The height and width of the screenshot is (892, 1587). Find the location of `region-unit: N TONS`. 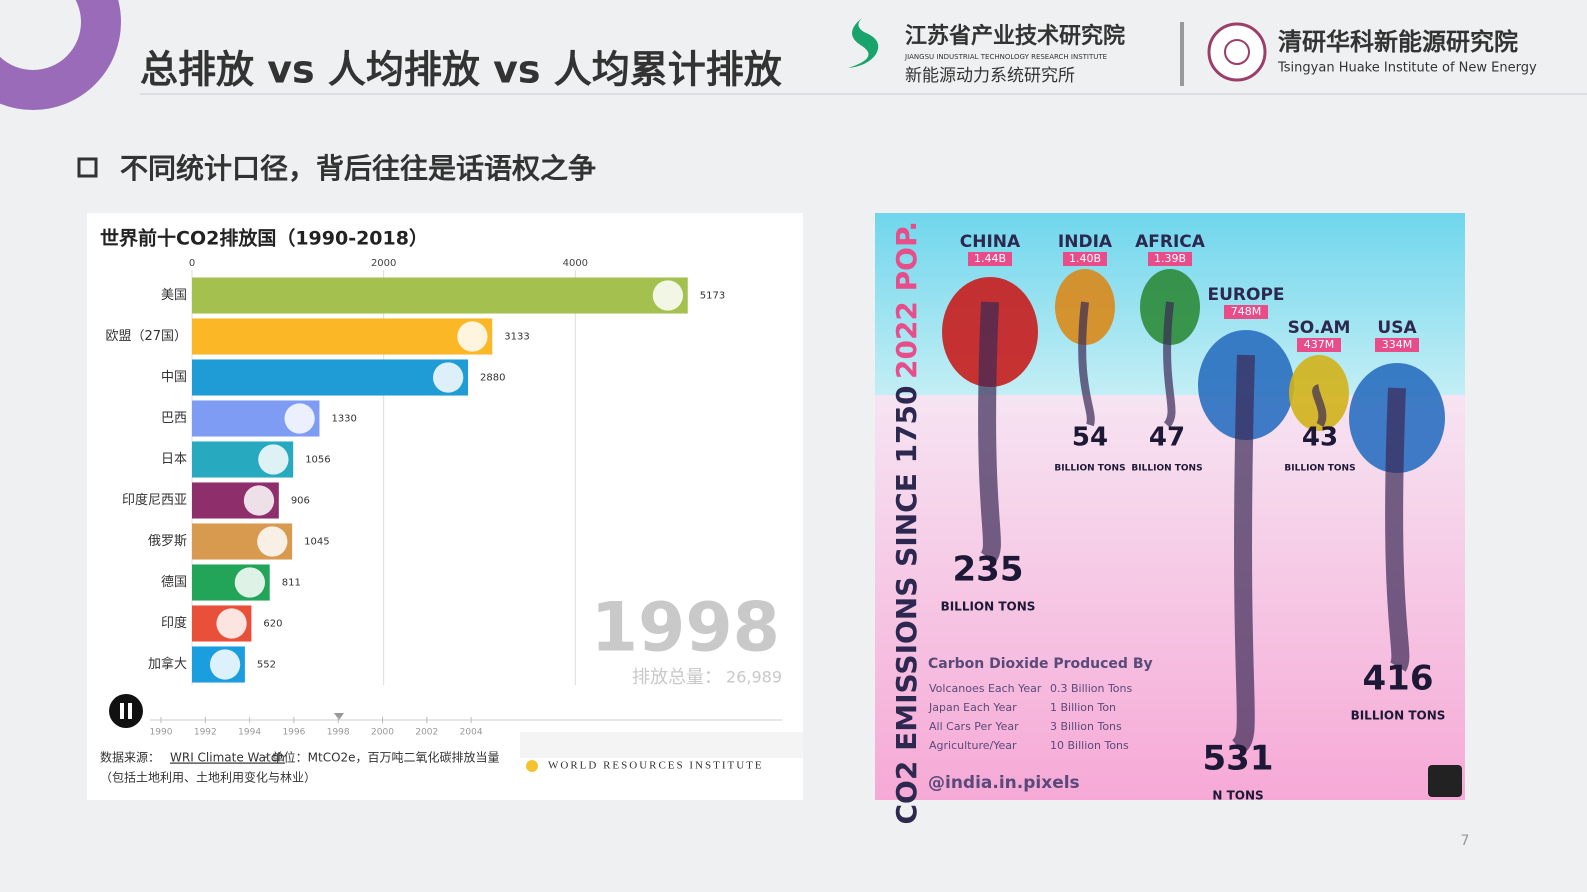

region-unit: N TONS is located at coordinates (1237, 796).